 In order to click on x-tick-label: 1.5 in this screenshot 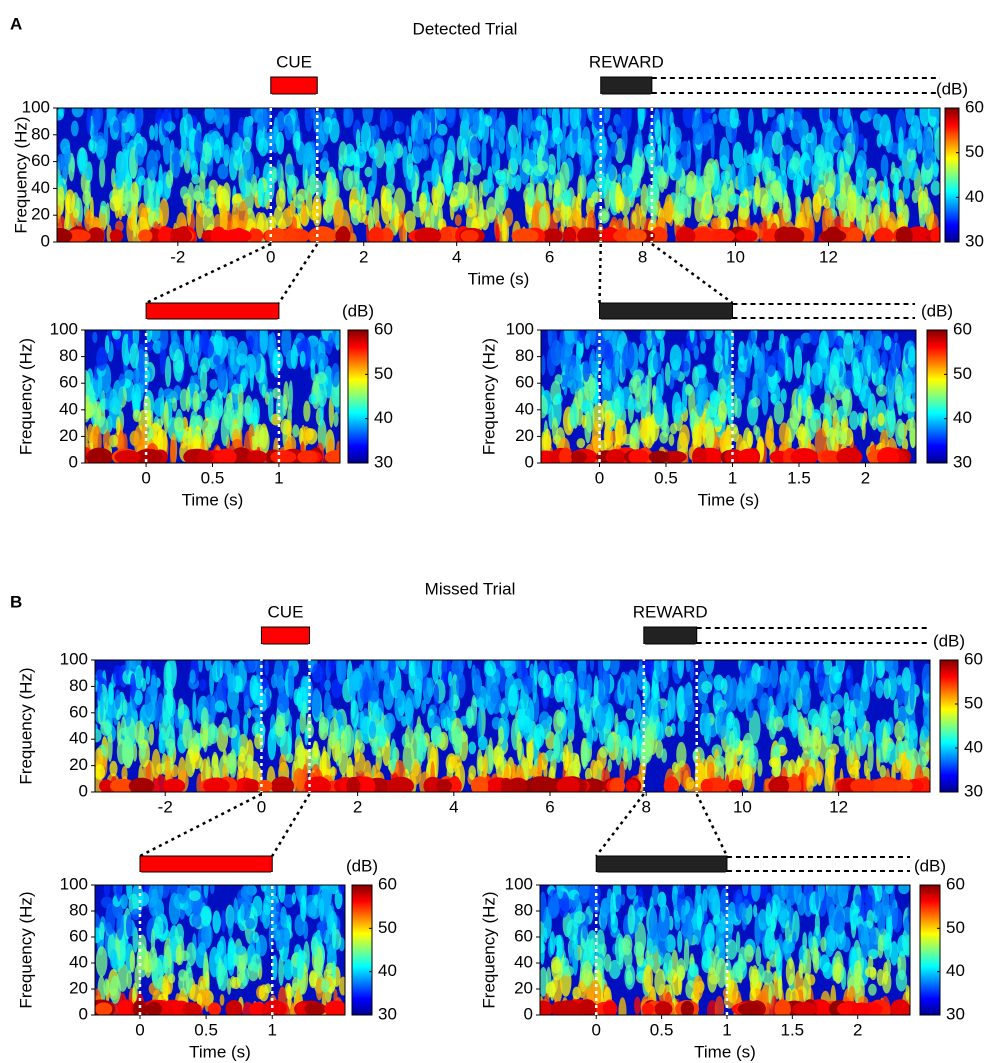, I will do `click(799, 477)`.